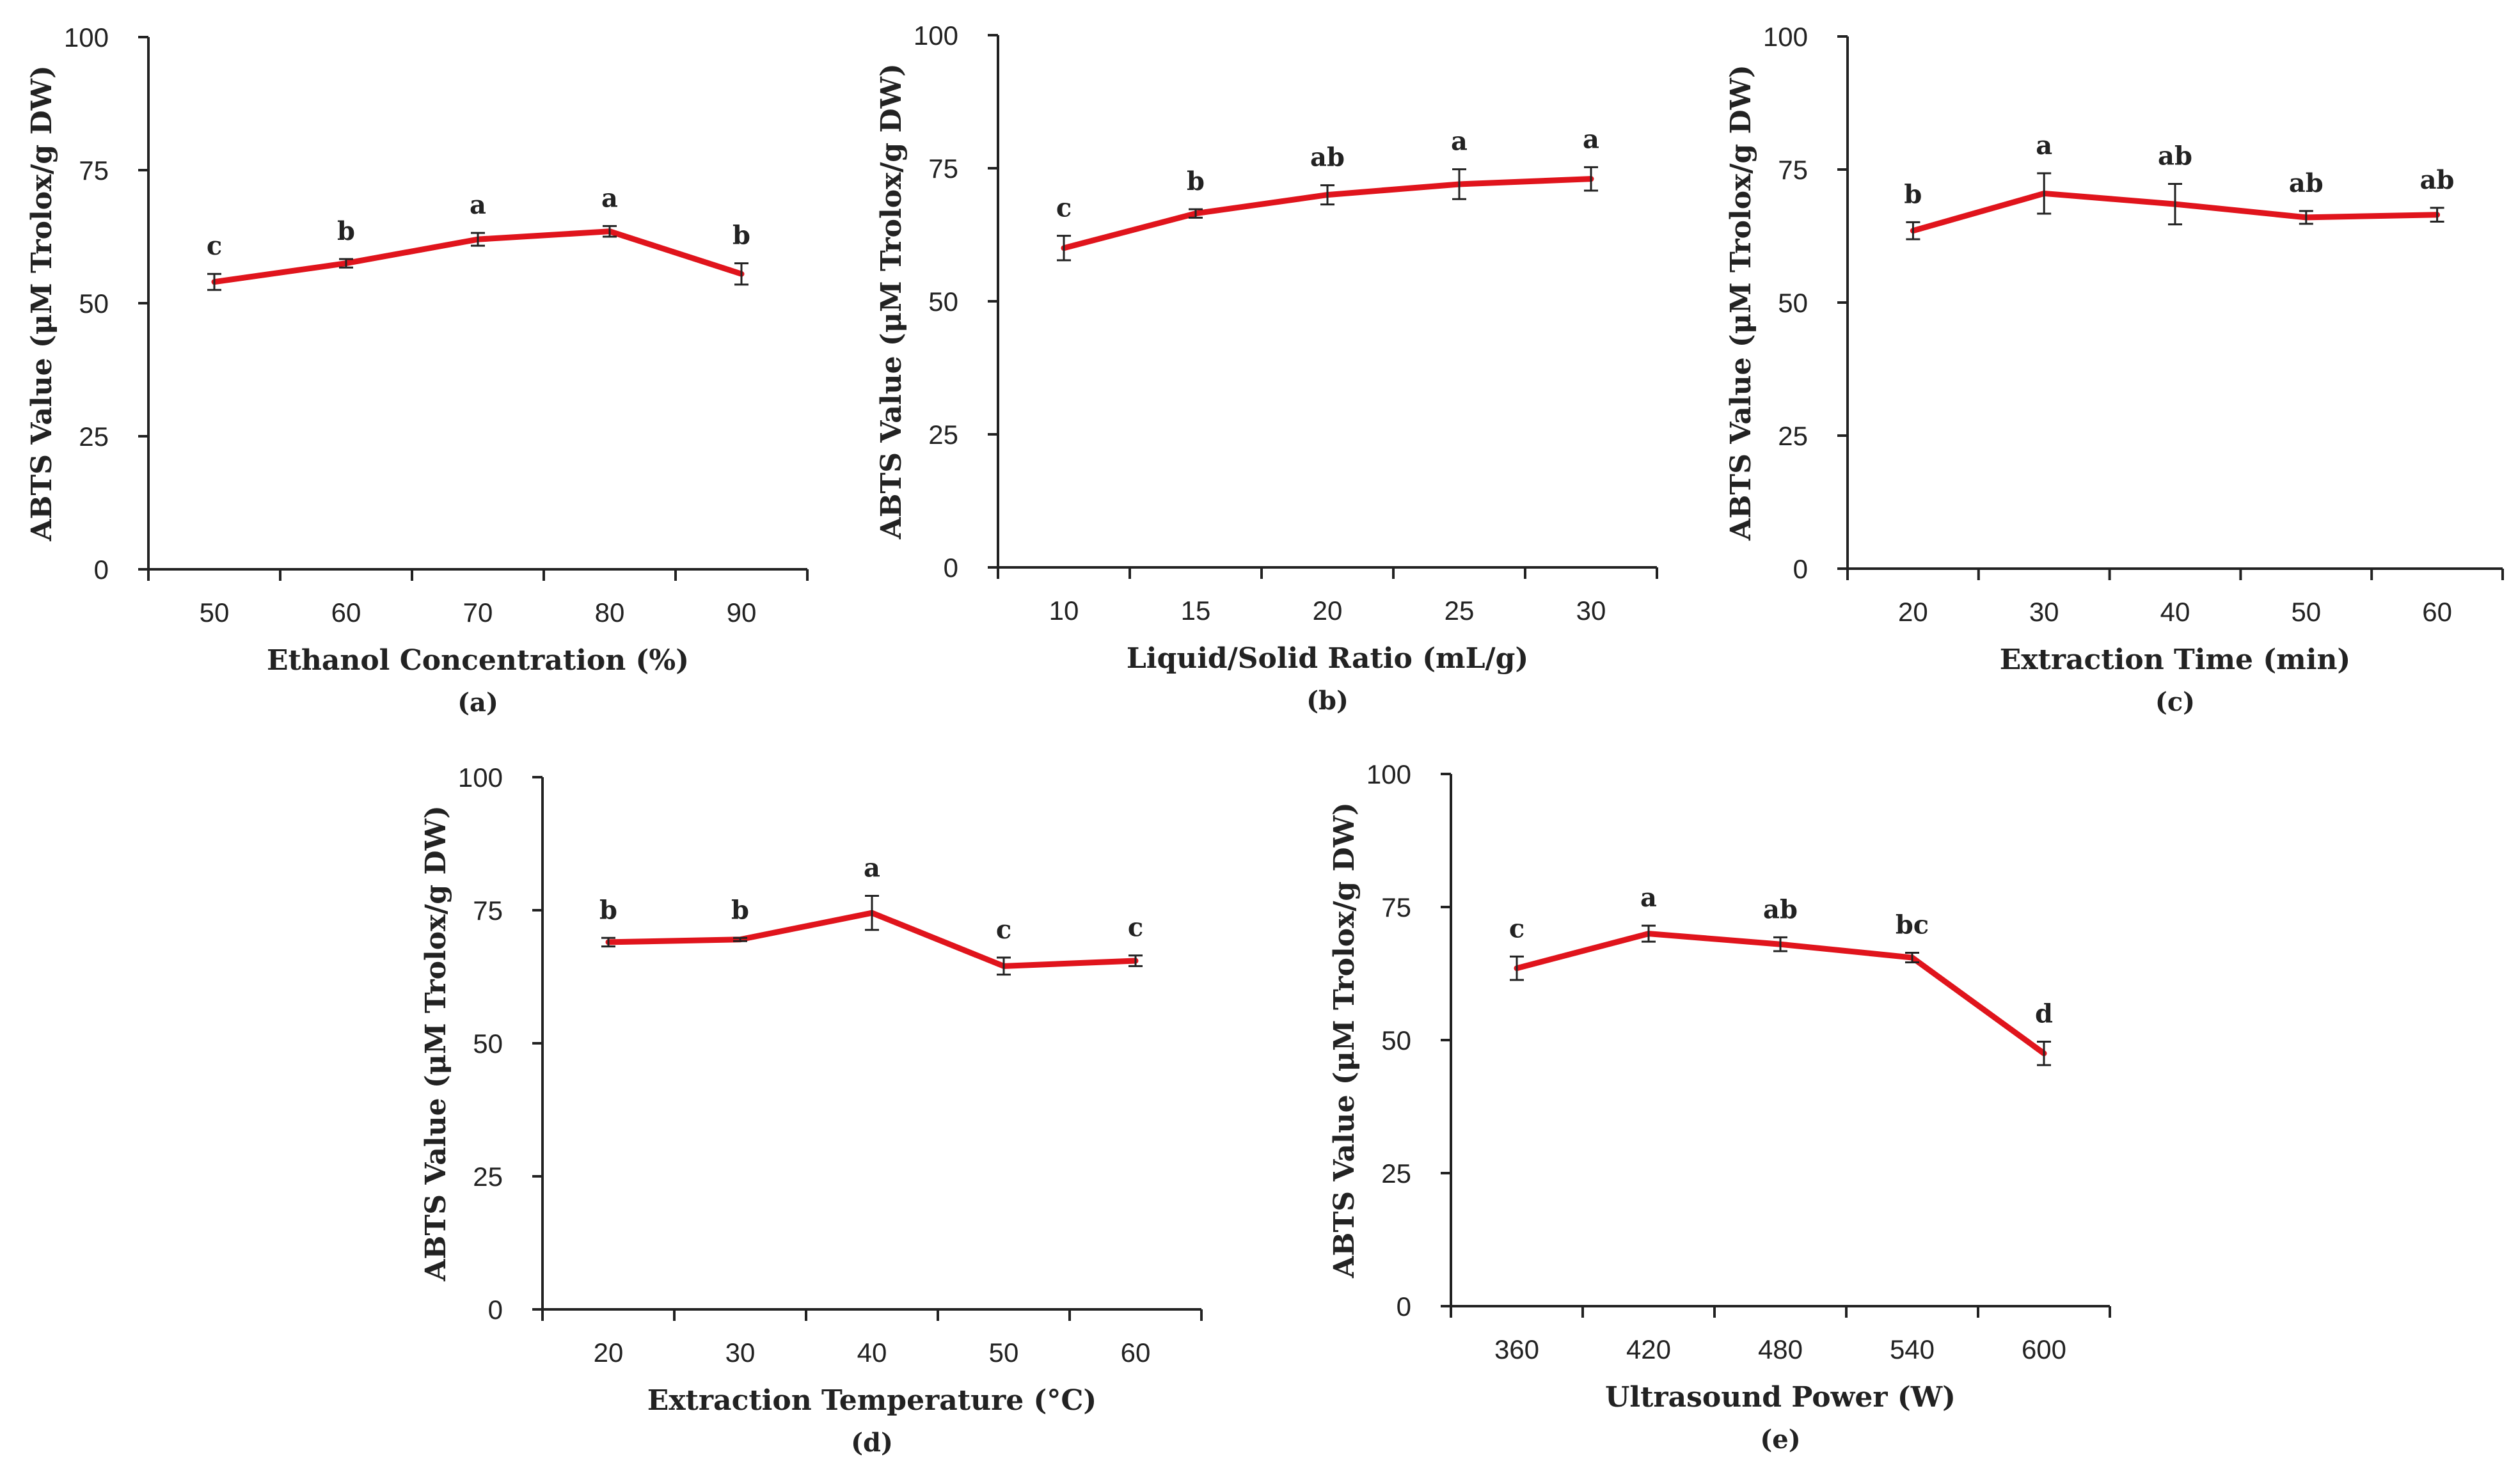 The width and height of the screenshot is (2518, 1484). What do you see at coordinates (872, 1443) in the screenshot?
I see `panel-caption: (d)` at bounding box center [872, 1443].